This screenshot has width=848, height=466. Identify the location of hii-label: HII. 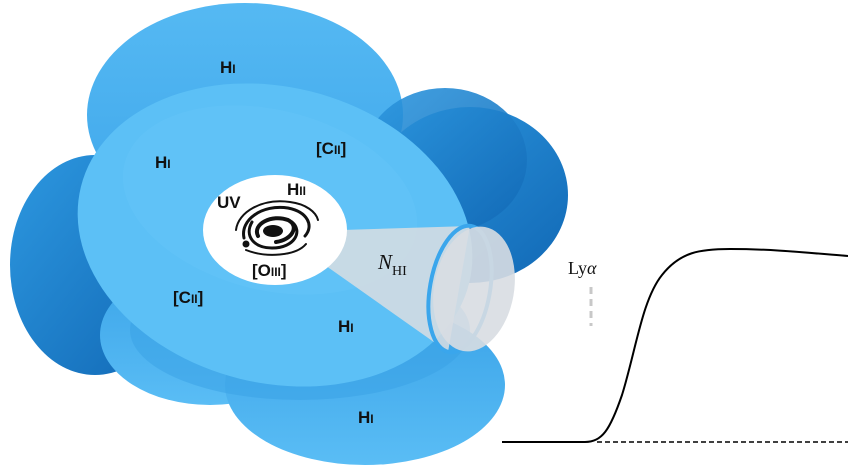
(296, 189).